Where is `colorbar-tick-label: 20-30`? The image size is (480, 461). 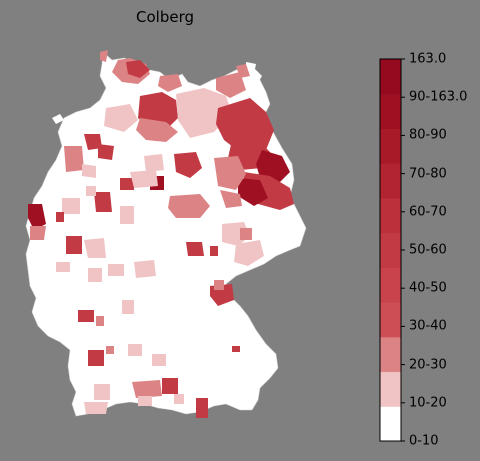 colorbar-tick-label: 20-30 is located at coordinates (428, 365).